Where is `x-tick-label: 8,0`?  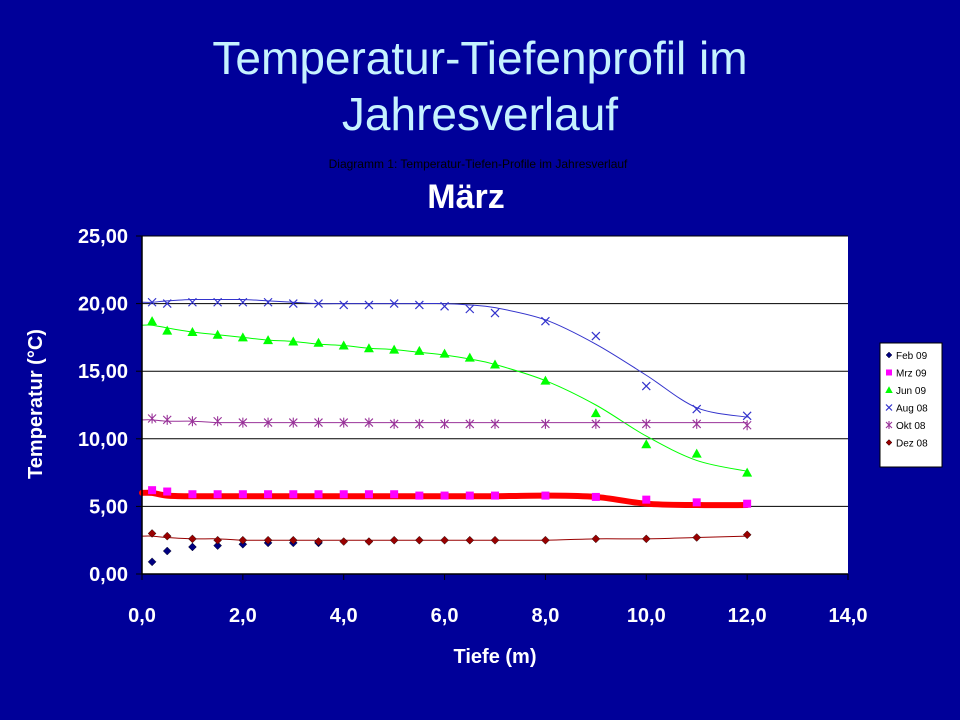
x-tick-label: 8,0 is located at coordinates (546, 616).